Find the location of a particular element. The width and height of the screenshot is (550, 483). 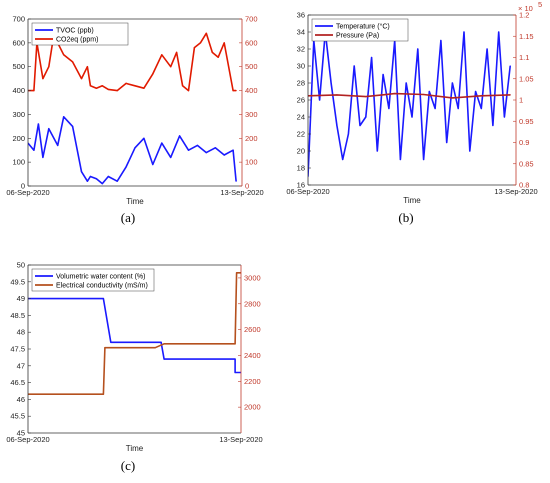

y-tick-label-right: 0.95 is located at coordinates (526, 121).